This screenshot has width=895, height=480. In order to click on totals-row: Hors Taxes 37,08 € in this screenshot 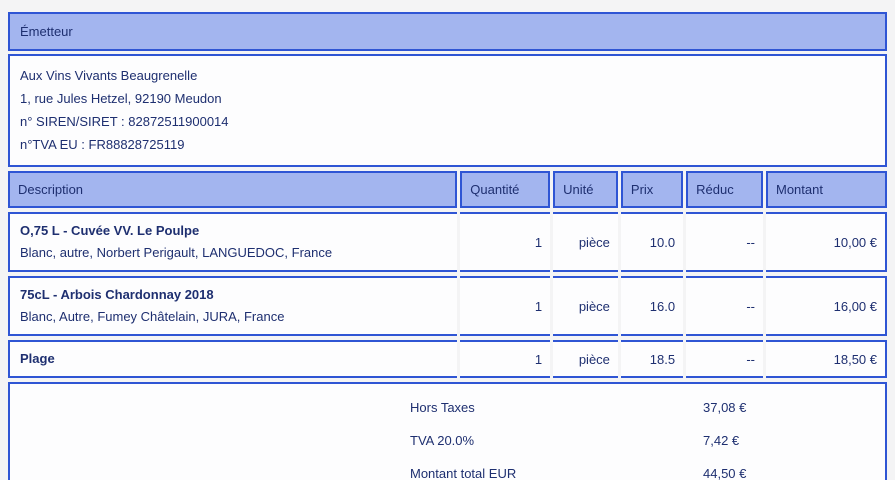, I will do `click(447, 407)`.